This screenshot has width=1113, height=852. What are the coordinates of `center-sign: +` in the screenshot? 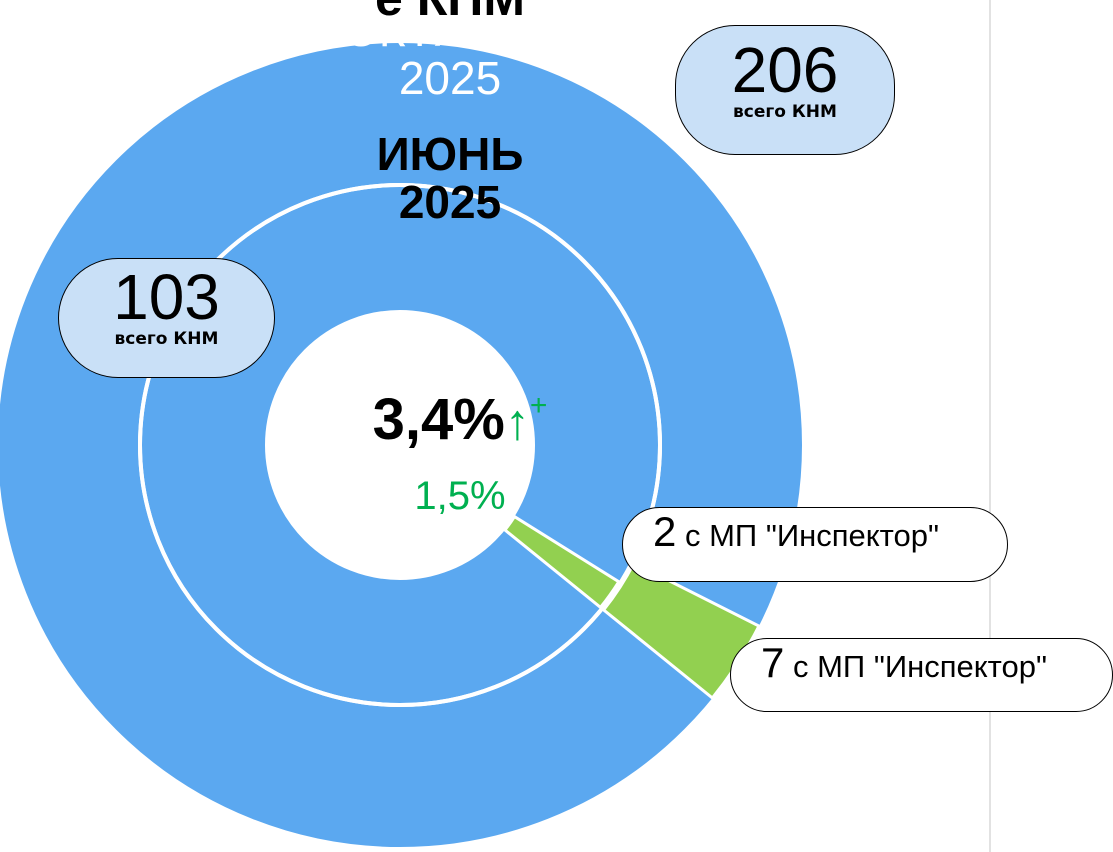 It's located at (538, 405).